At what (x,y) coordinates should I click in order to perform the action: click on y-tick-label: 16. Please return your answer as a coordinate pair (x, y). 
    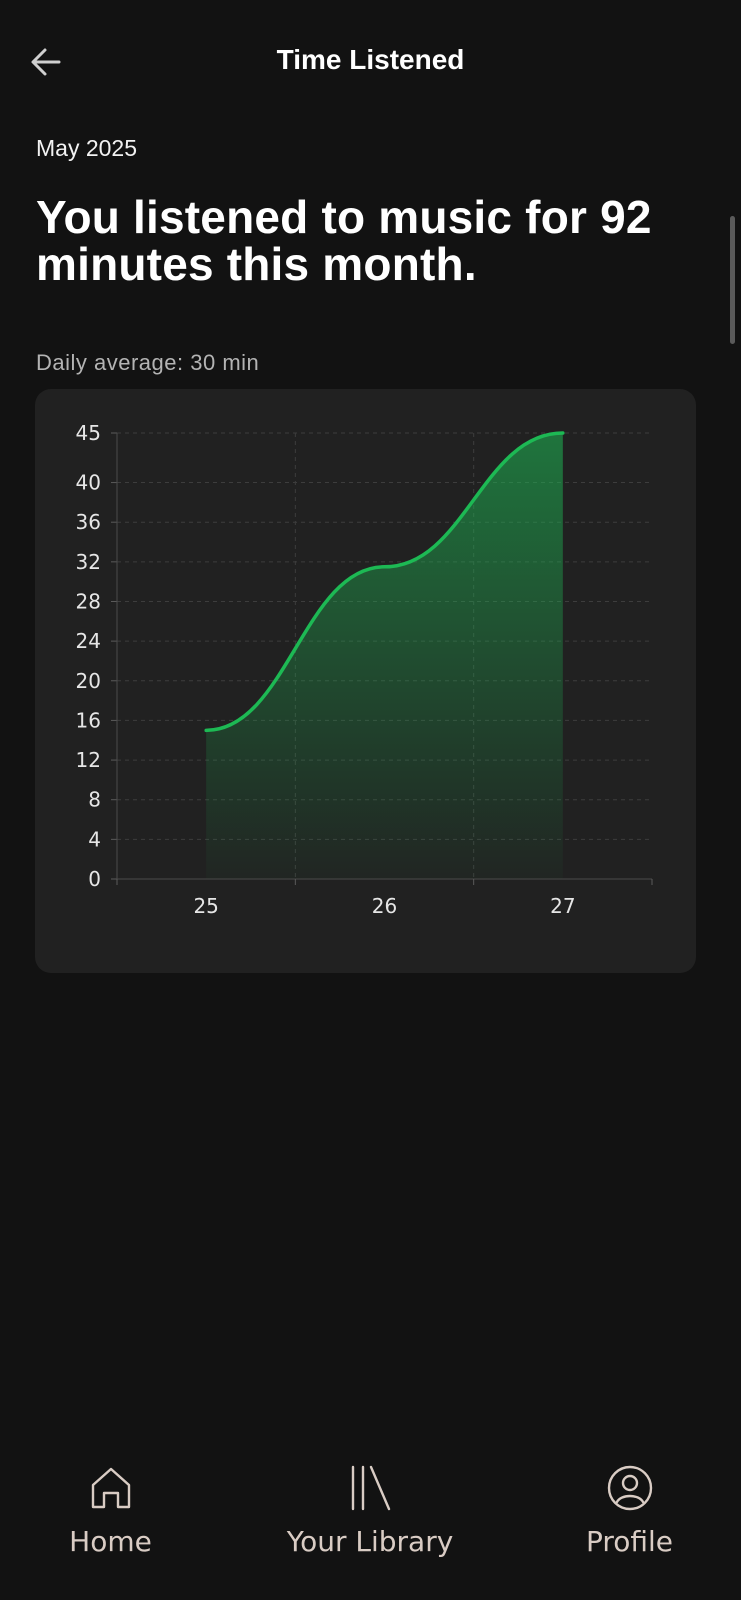
    Looking at the image, I should click on (88, 720).